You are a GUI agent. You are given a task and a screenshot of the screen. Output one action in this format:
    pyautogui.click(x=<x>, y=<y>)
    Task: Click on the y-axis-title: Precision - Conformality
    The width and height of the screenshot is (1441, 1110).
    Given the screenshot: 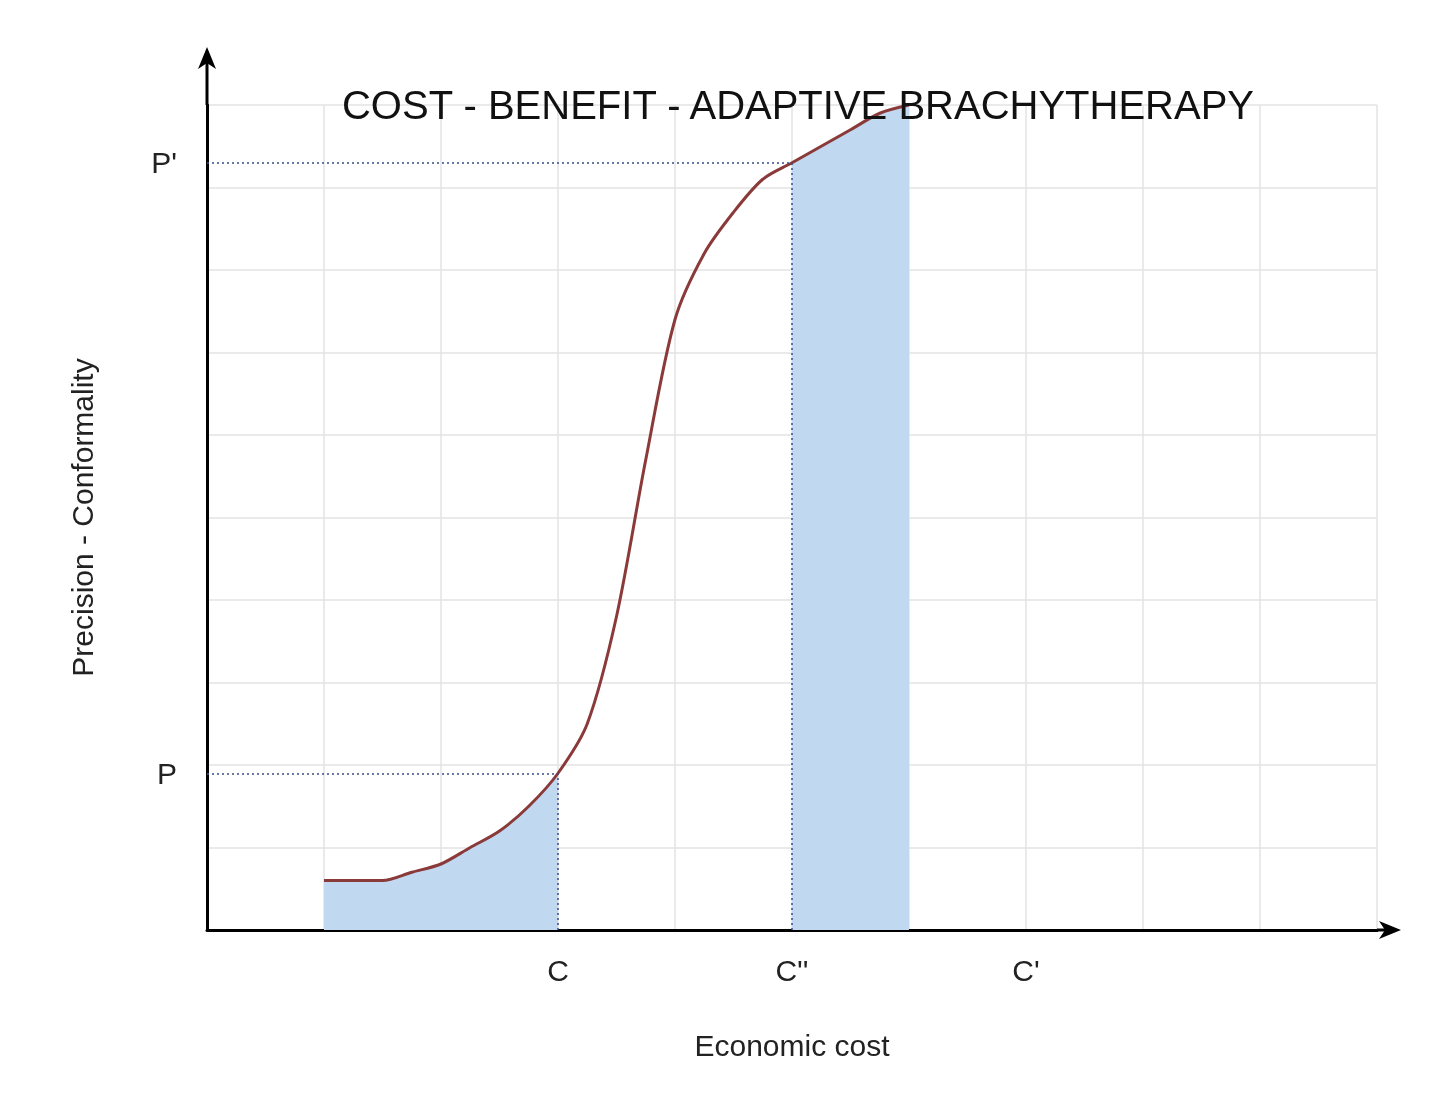 What is the action you would take?
    pyautogui.click(x=82, y=517)
    